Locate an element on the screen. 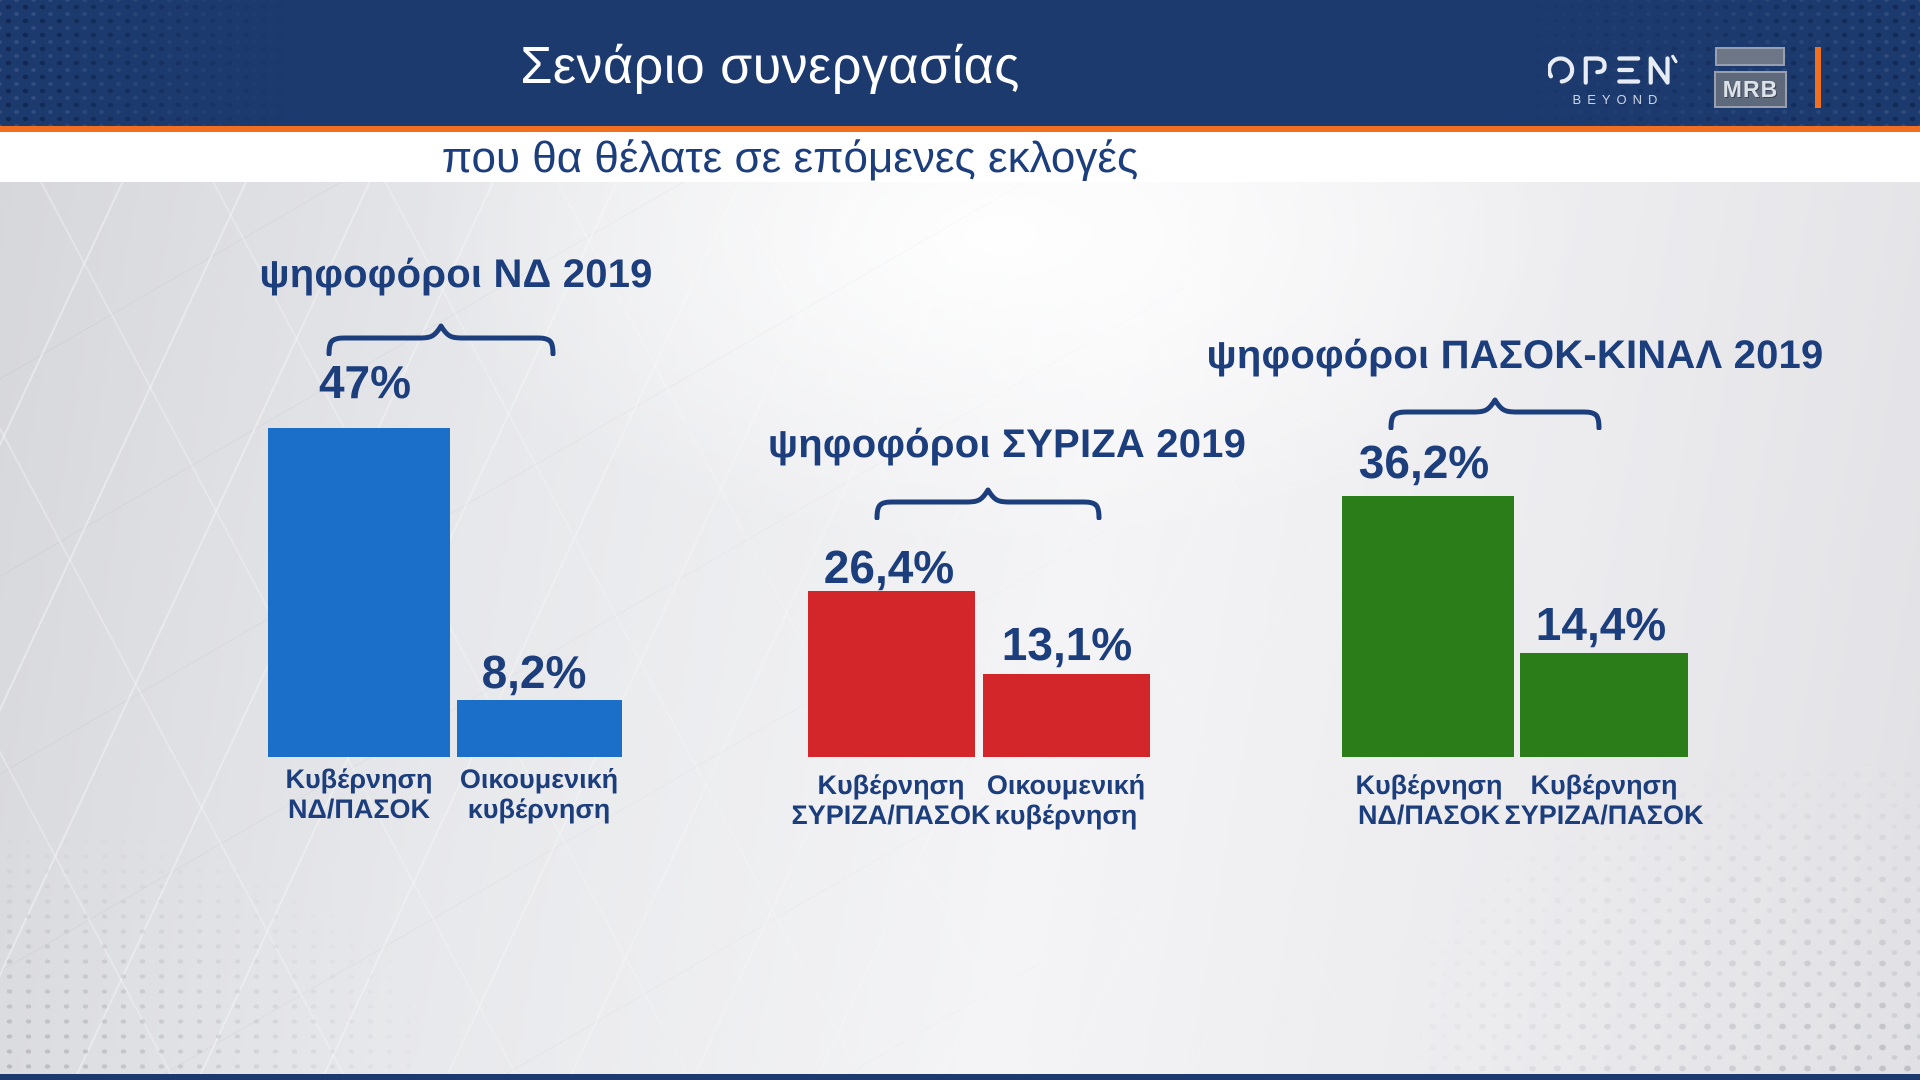  value-label-nd-pasok: 47% is located at coordinates (365, 382).